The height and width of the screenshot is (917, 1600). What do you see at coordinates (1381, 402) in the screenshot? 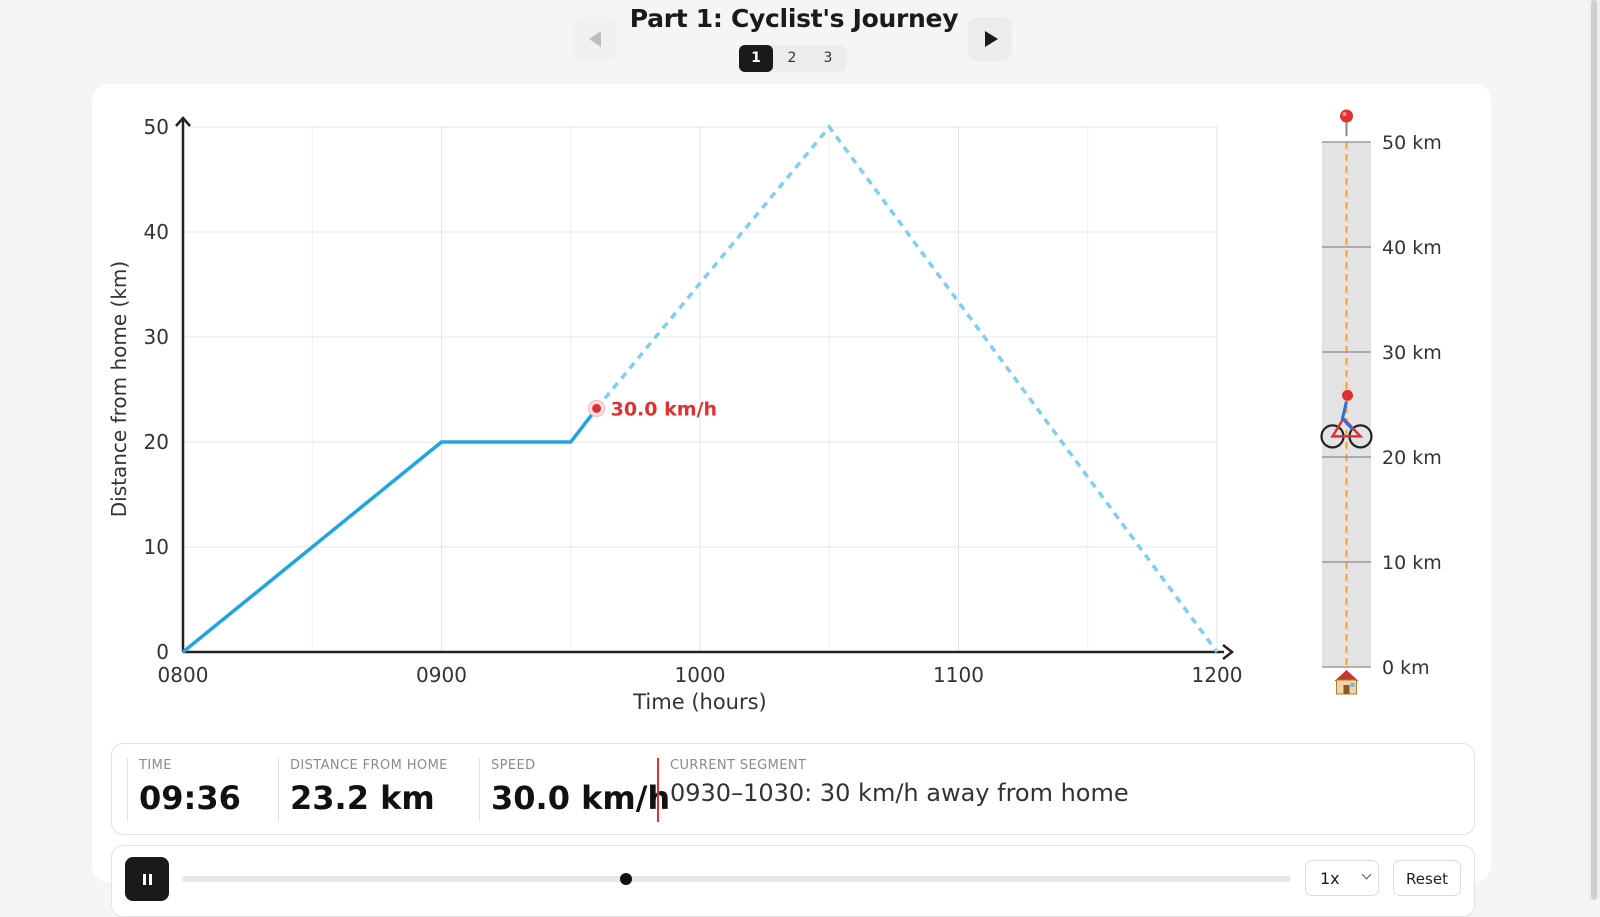
I see `distance-track: 0 km 10 km 20 km 30 km 40 km 50 km` at bounding box center [1381, 402].